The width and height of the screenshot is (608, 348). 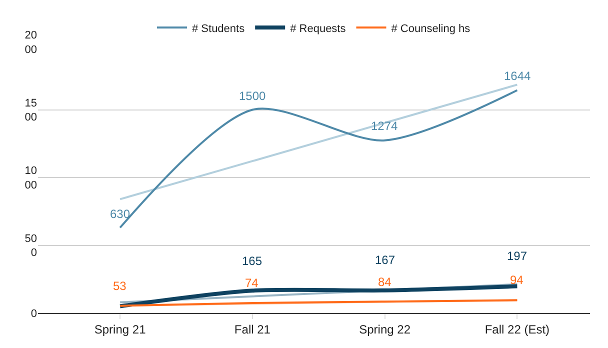 I want to click on x-tick-label: Spring 22, so click(x=385, y=329).